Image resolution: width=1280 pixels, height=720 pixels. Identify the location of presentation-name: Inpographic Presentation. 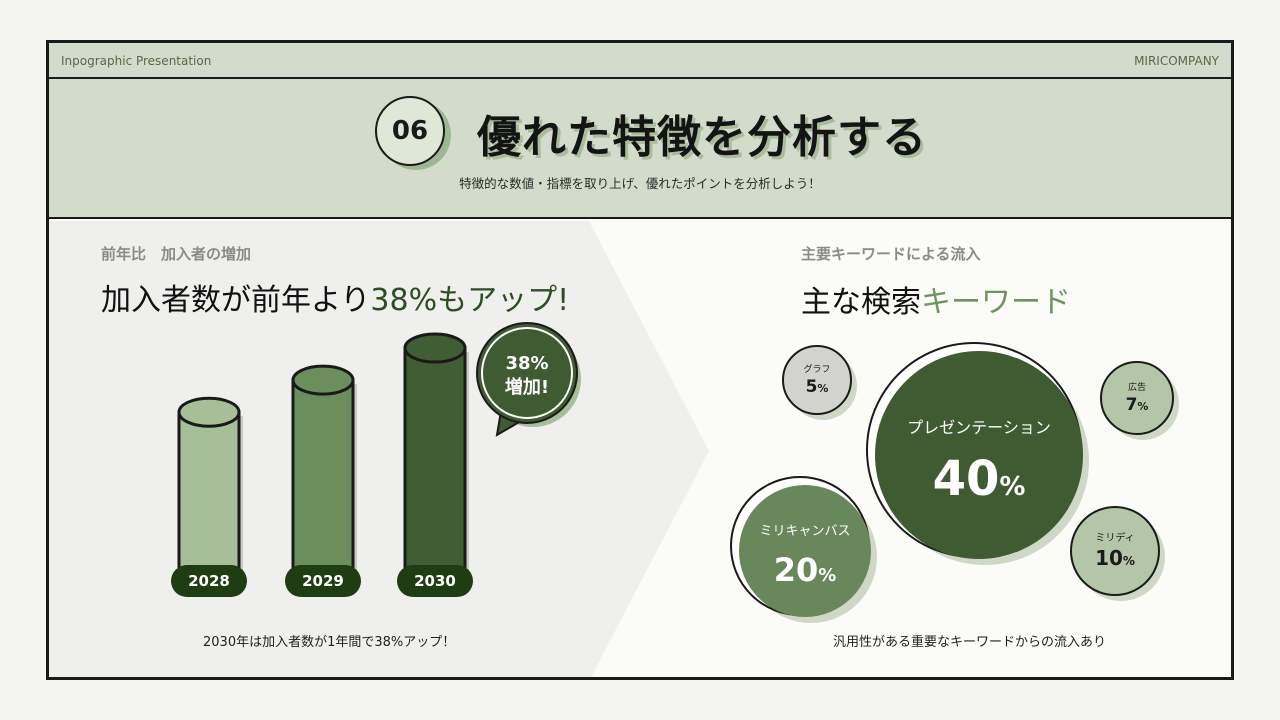
(136, 61).